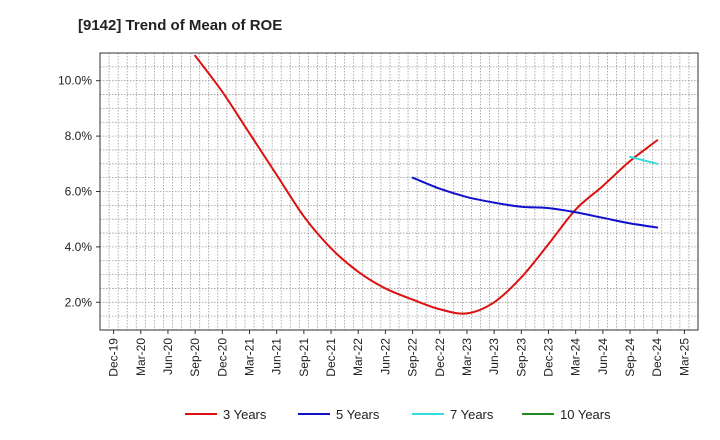 This screenshot has height=440, width=720. I want to click on x-tick-label: Dec-19, so click(114, 357).